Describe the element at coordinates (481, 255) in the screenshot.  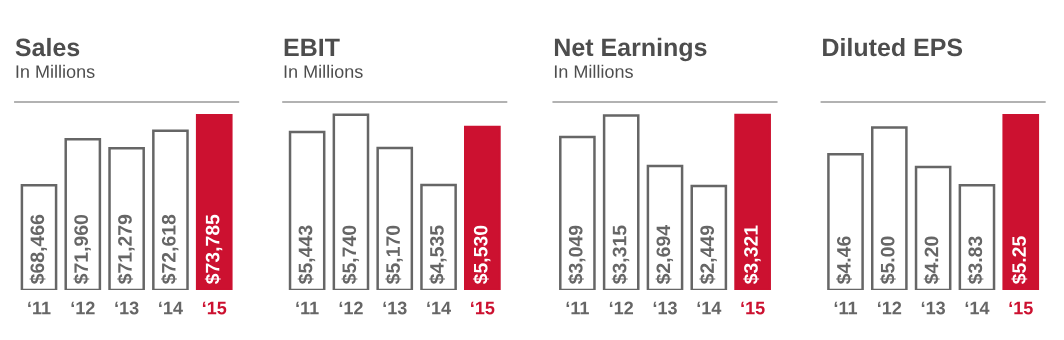
I see `data-label: $5,530` at that location.